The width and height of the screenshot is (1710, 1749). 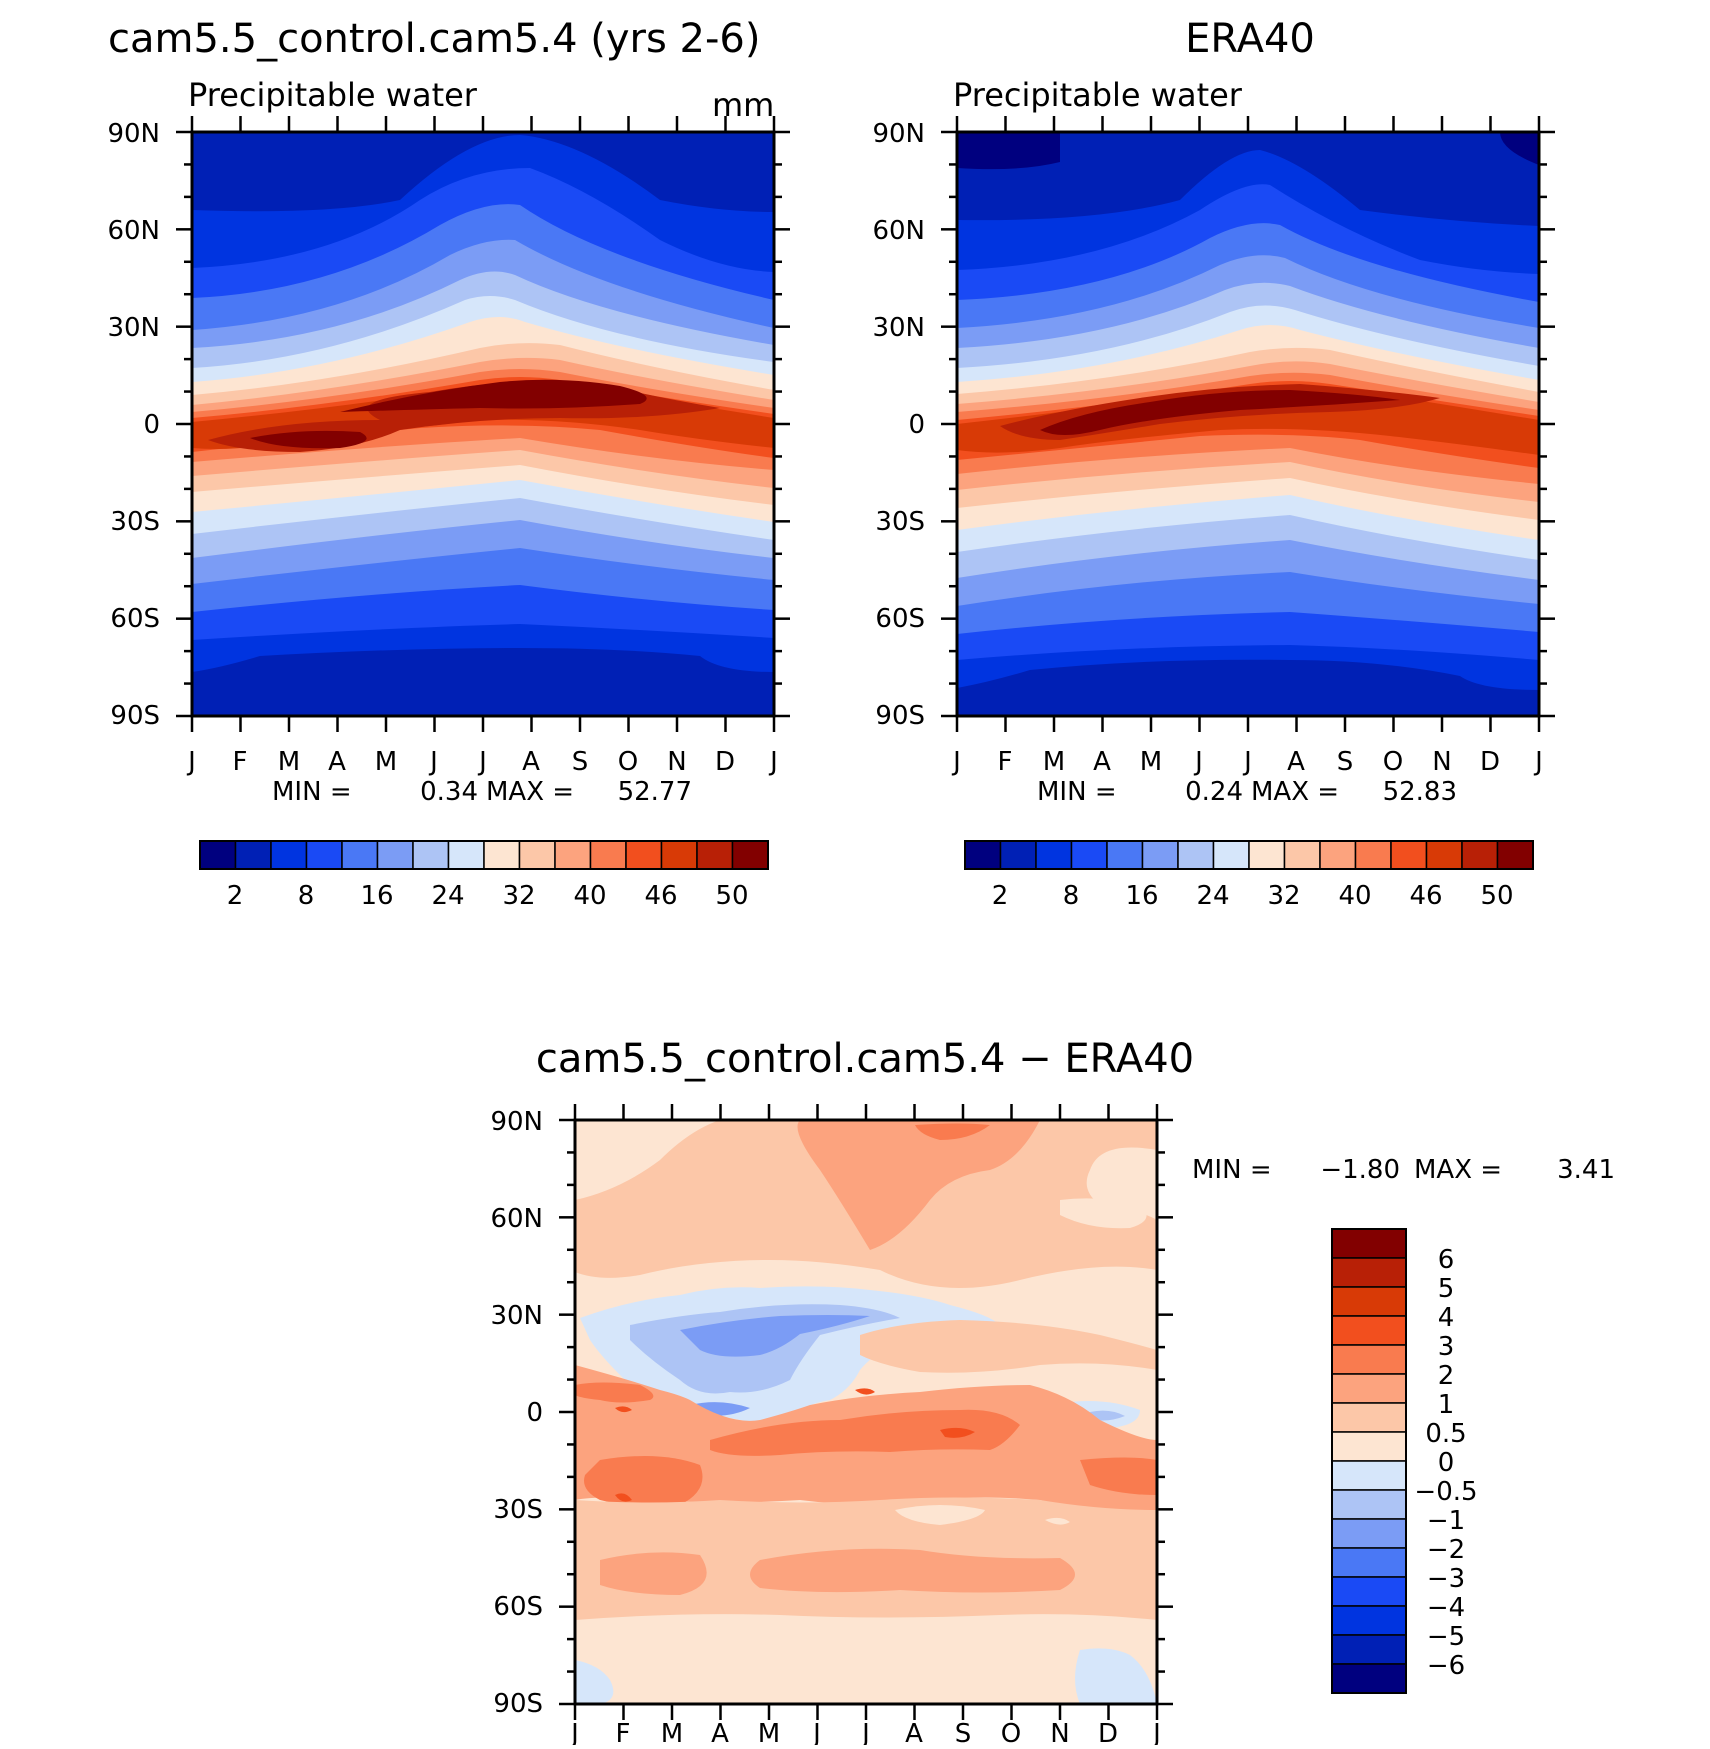 I want to click on panel-obs-field, so click(x=1248, y=424).